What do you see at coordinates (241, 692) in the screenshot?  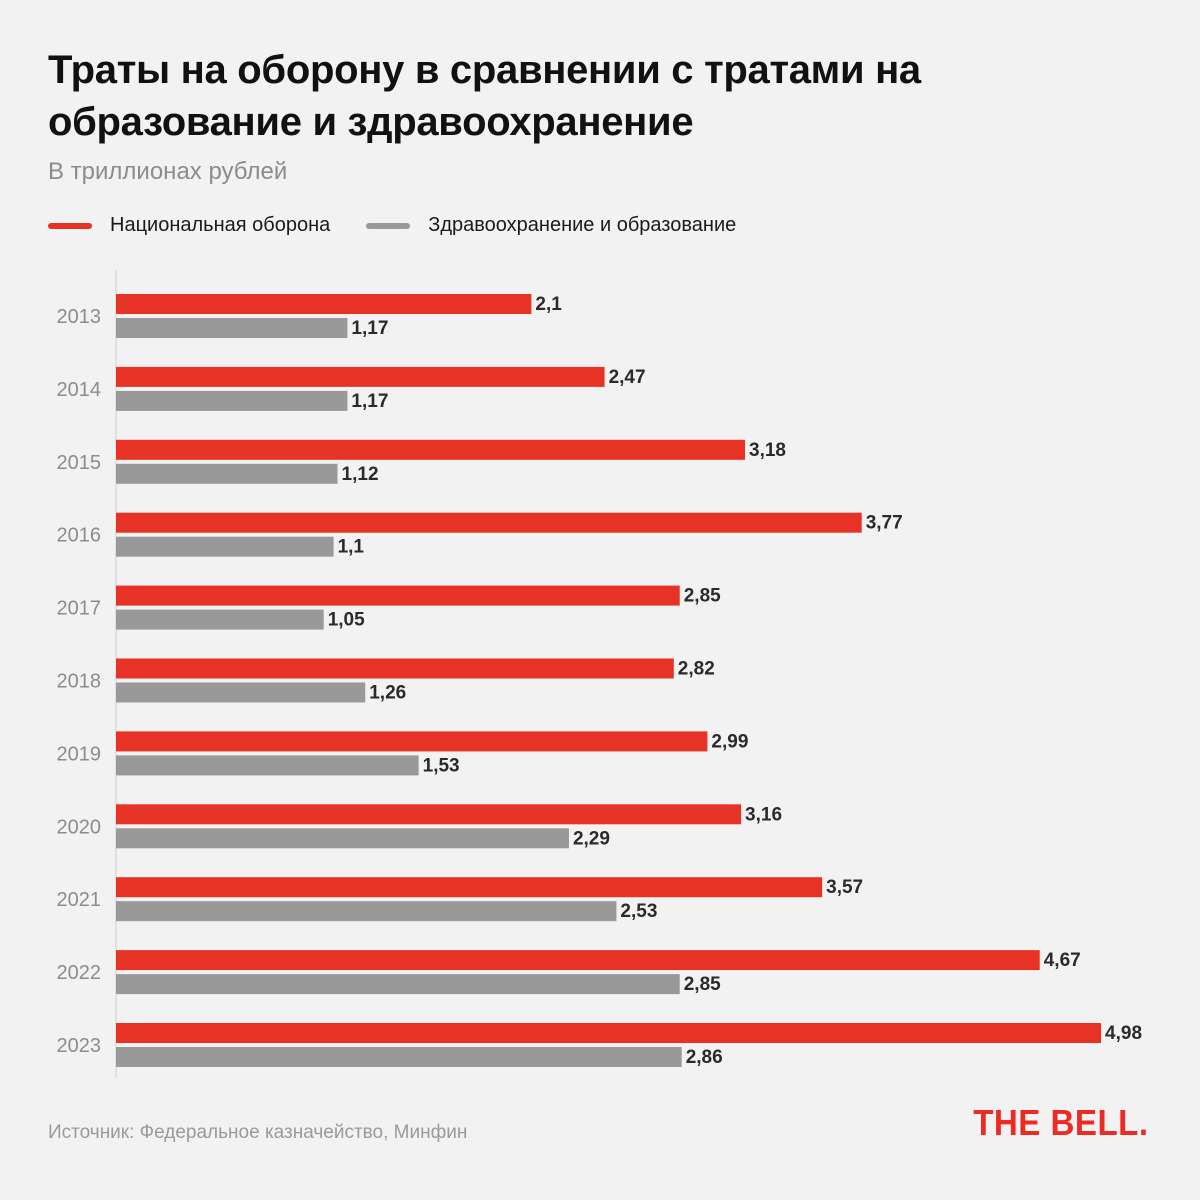 I see `bar-health-education-2018` at bounding box center [241, 692].